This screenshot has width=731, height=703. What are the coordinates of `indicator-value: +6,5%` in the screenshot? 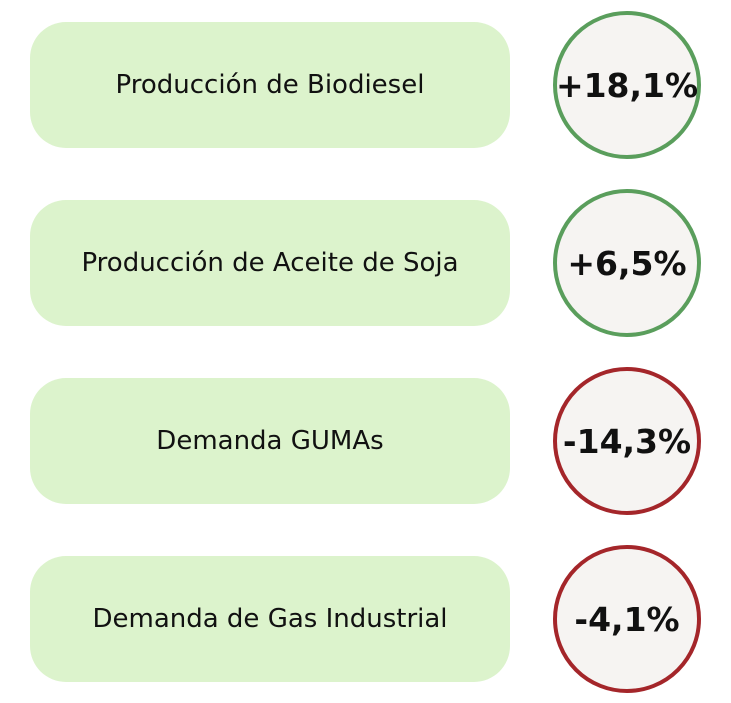 It's located at (627, 263).